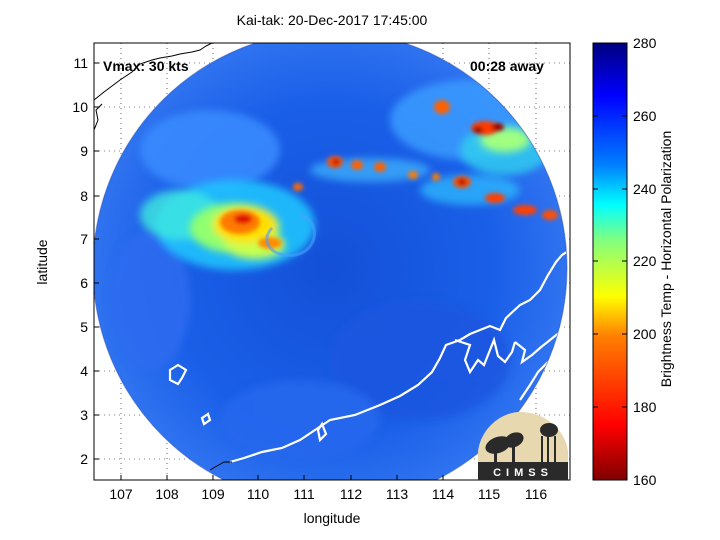  I want to click on y-tick-label: 5, so click(84, 327).